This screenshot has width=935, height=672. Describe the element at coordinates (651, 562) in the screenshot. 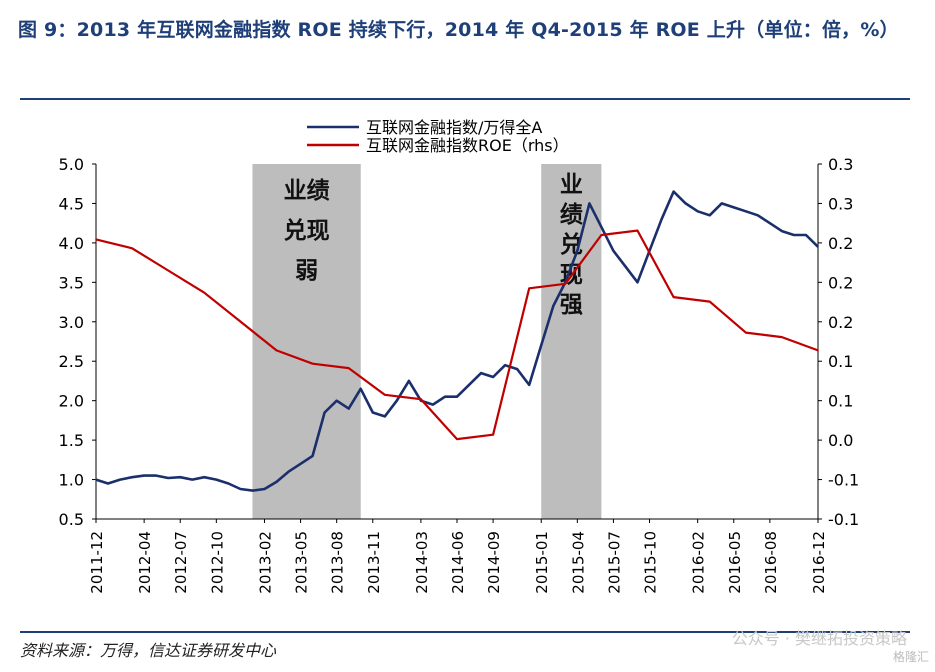

I see `x-tick-label: 2015-10` at that location.